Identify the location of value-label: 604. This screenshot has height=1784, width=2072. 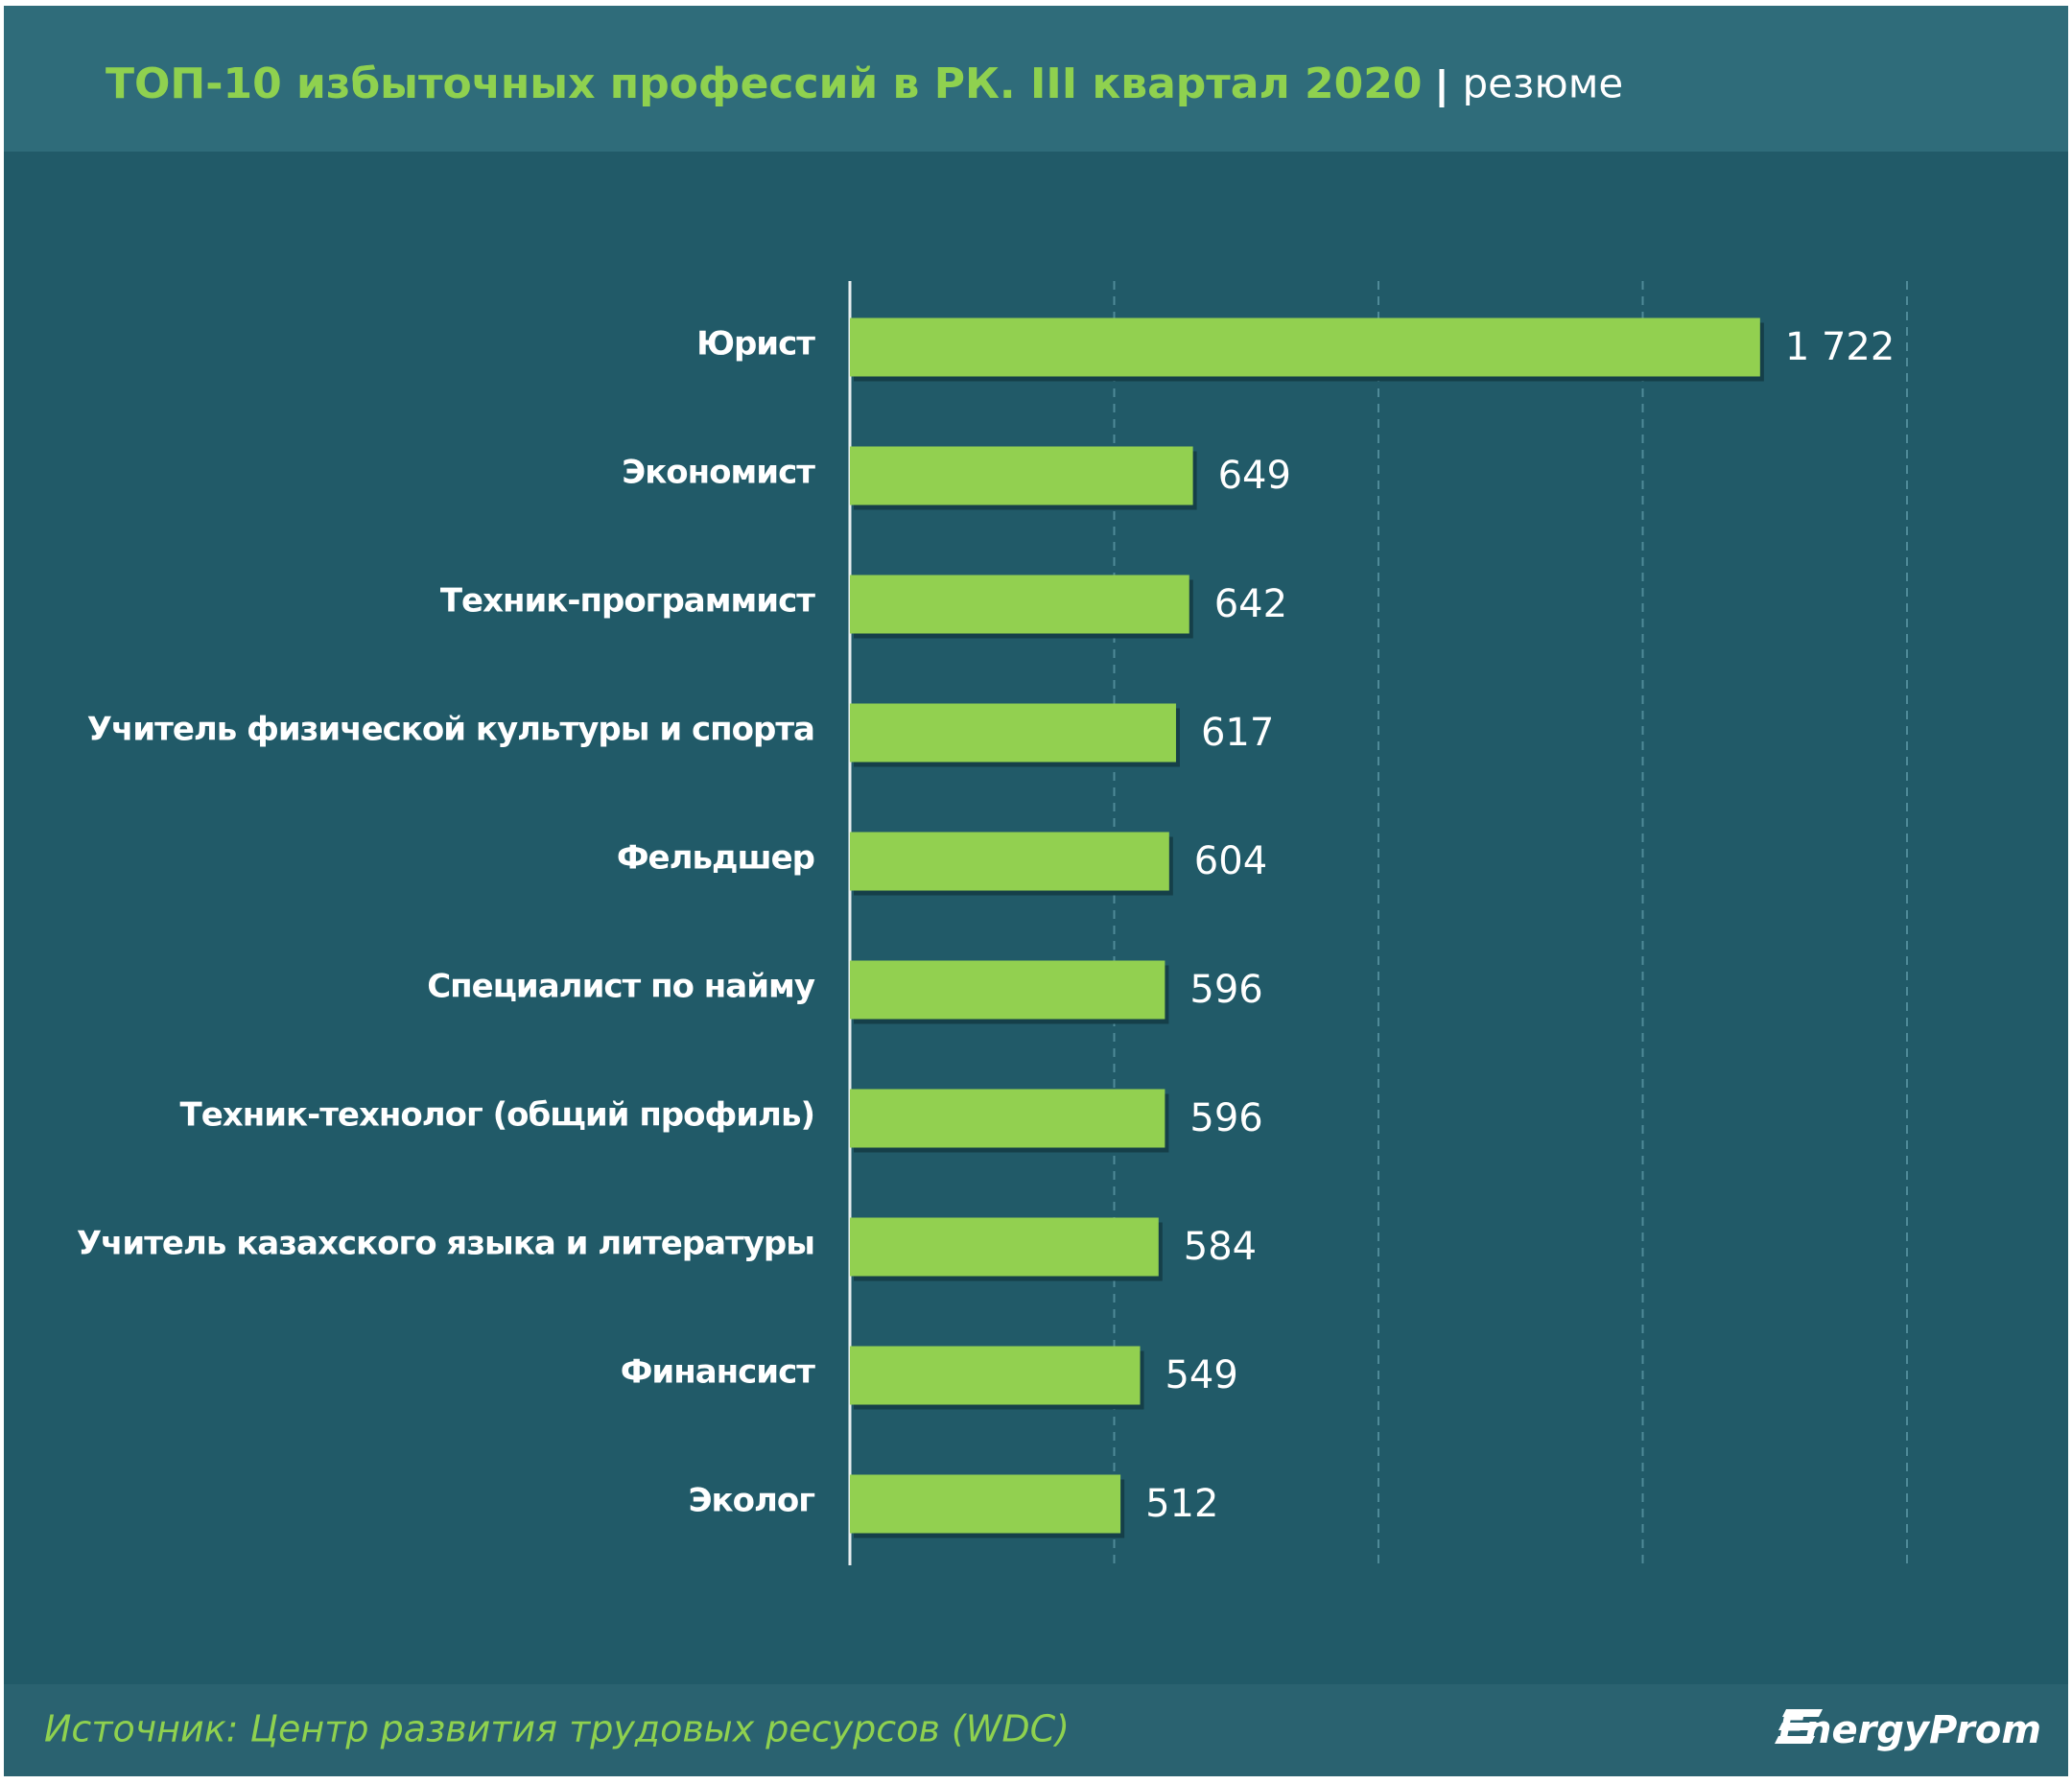
(1230, 861).